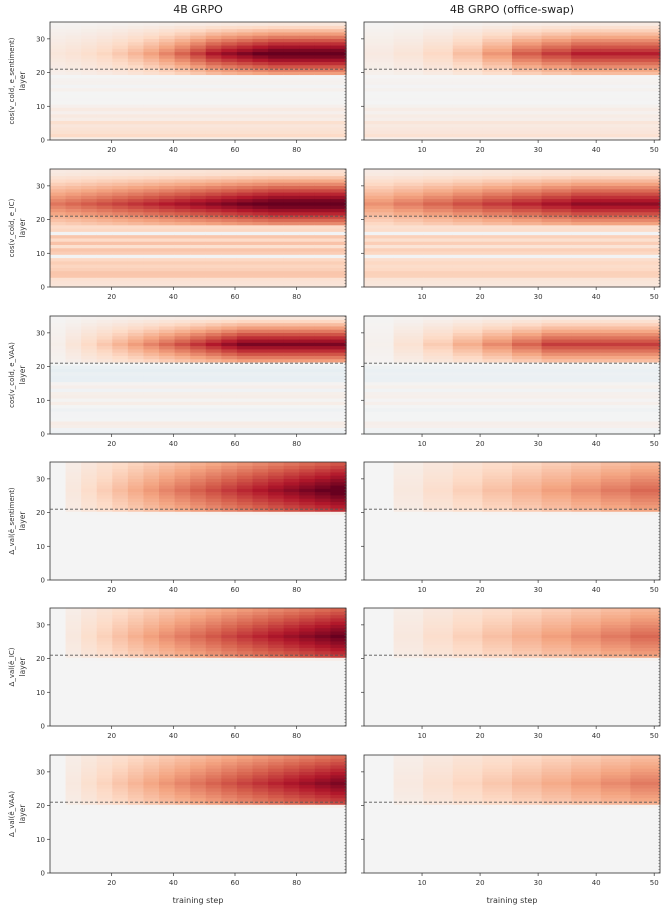 Image resolution: width=669 pixels, height=915 pixels. I want to click on y-tick-label: 30, so click(40, 186).